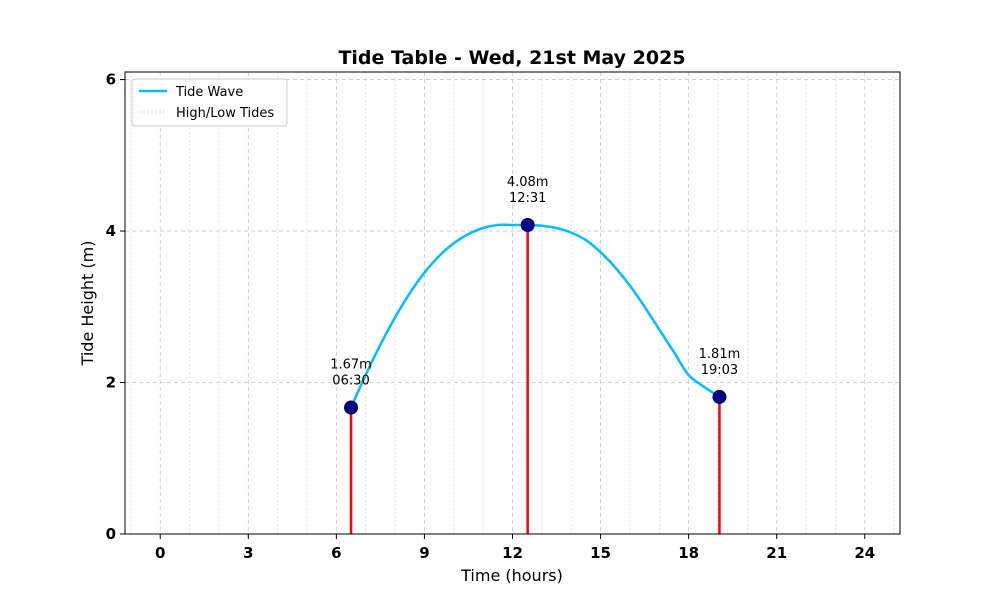 This screenshot has height=600, width=1000. Describe the element at coordinates (225, 113) in the screenshot. I see `legend-high-low-label: High/Low Tides` at that location.